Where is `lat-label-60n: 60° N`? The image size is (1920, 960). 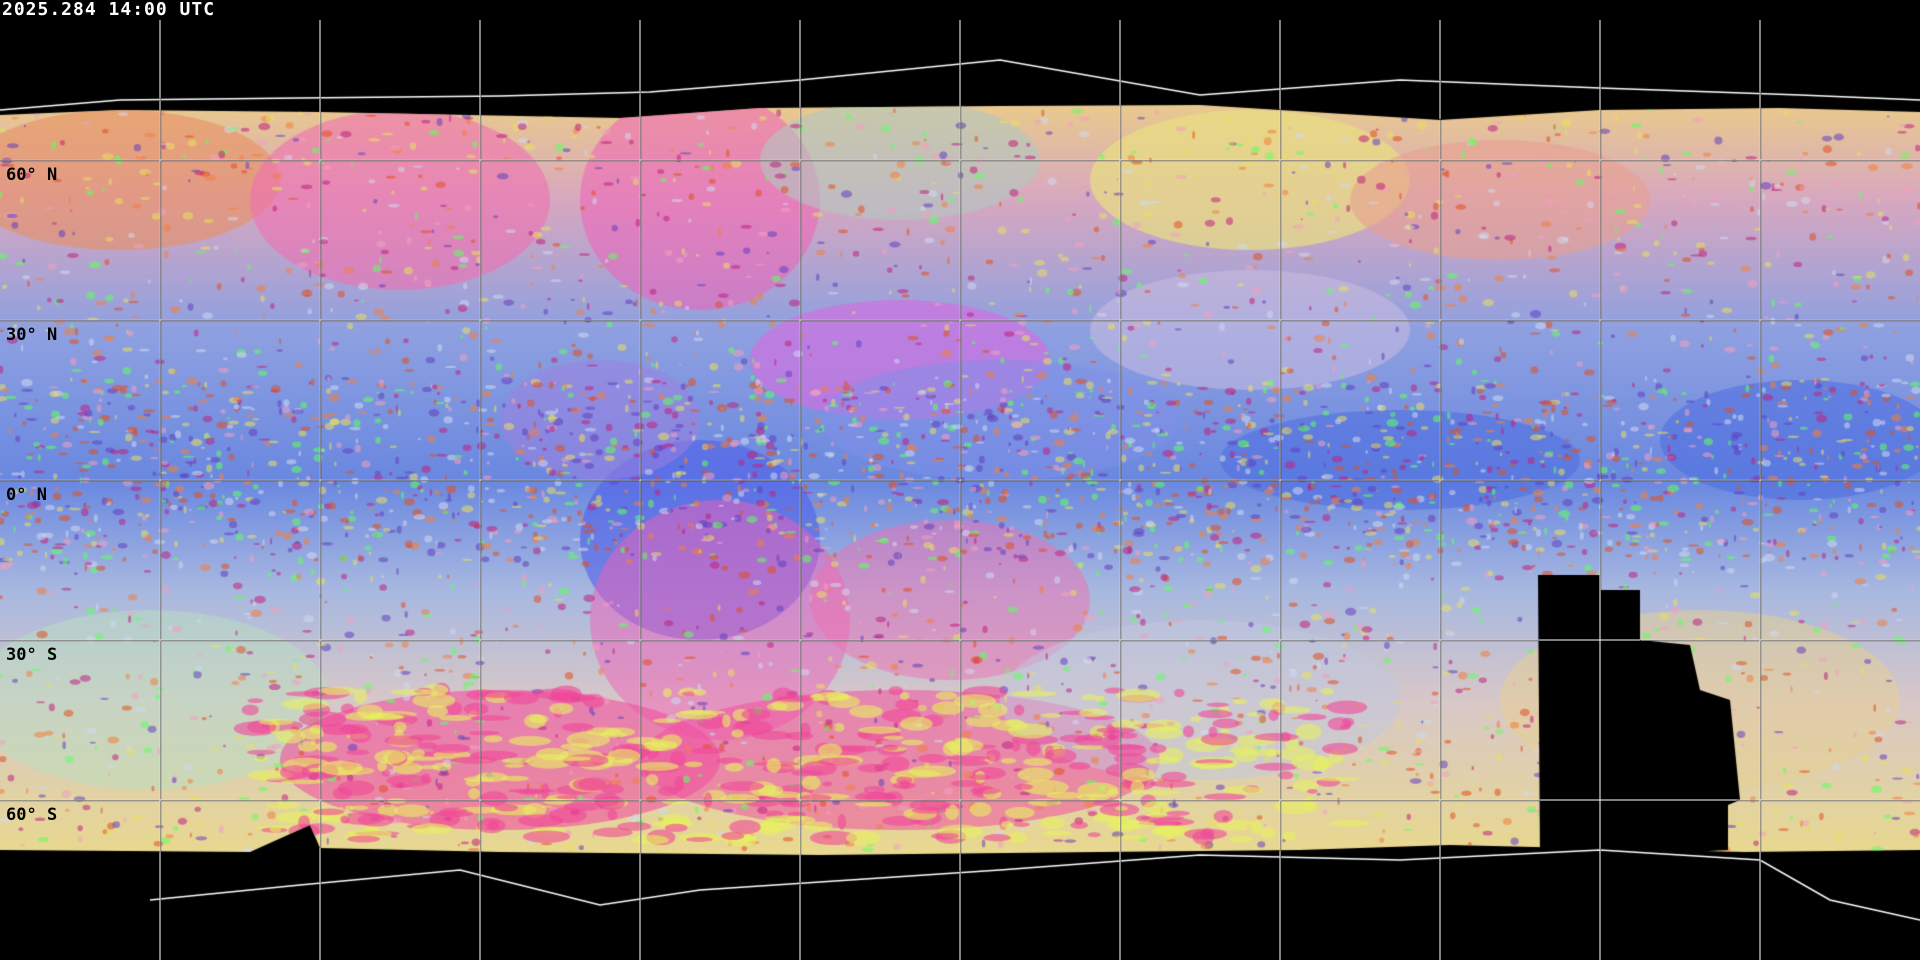
lat-label-60n: 60° N is located at coordinates (32, 175).